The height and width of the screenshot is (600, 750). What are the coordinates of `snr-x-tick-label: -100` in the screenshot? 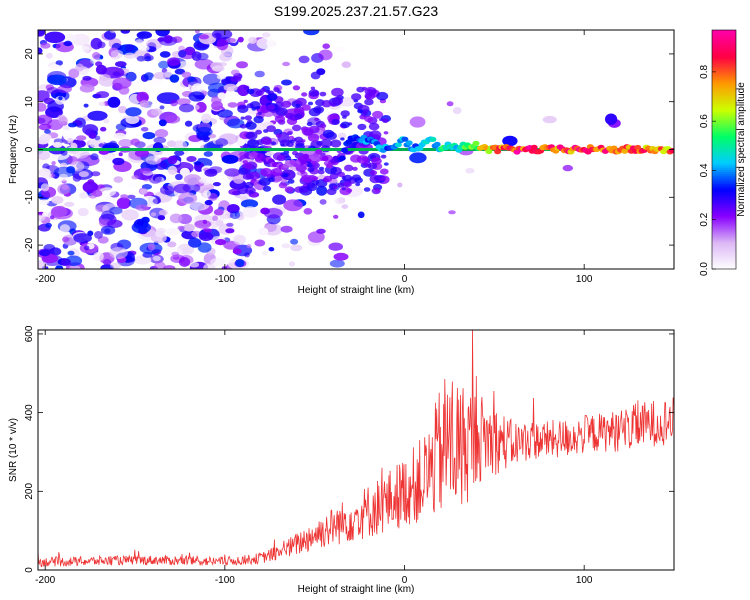 It's located at (225, 580).